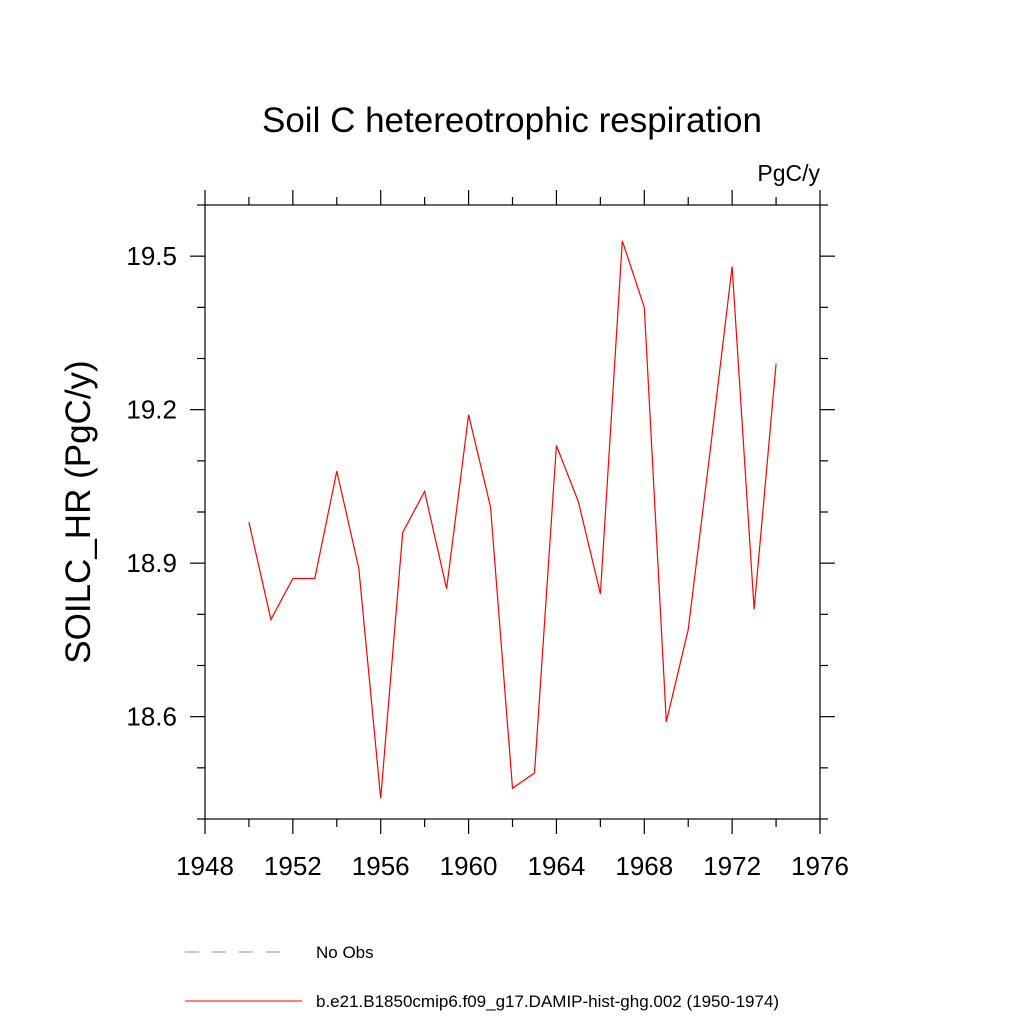  What do you see at coordinates (820, 866) in the screenshot?
I see `x-tick-label: 1976` at bounding box center [820, 866].